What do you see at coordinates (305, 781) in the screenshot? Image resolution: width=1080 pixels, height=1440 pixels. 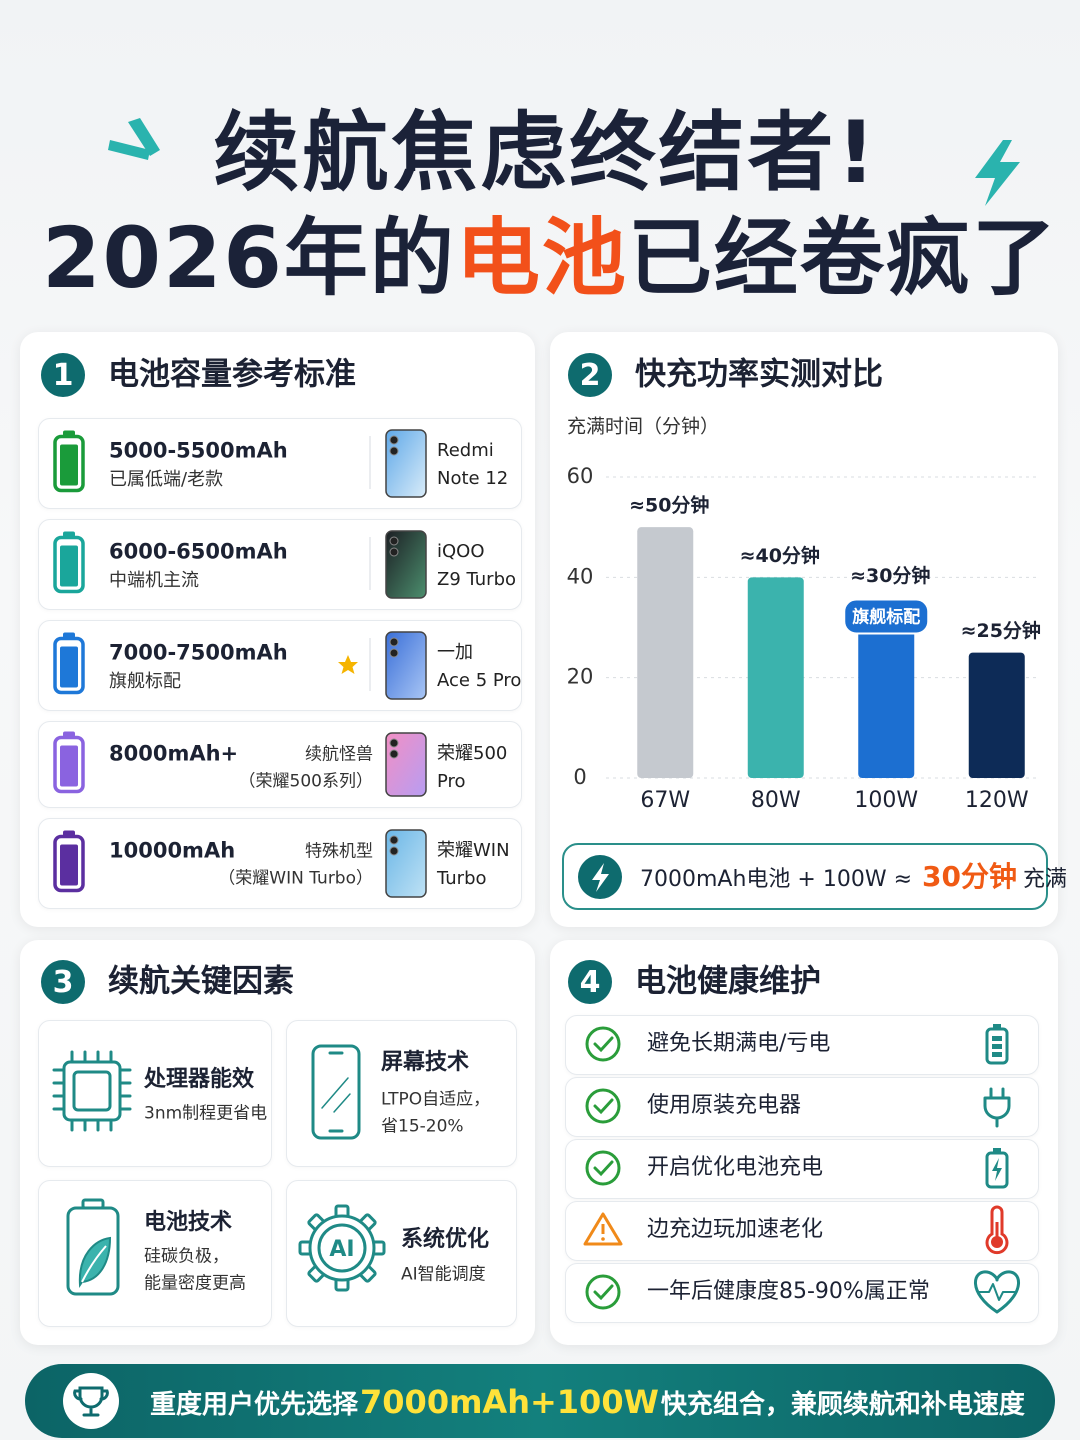 I see `capacity-tag: （荣耀500系列）` at bounding box center [305, 781].